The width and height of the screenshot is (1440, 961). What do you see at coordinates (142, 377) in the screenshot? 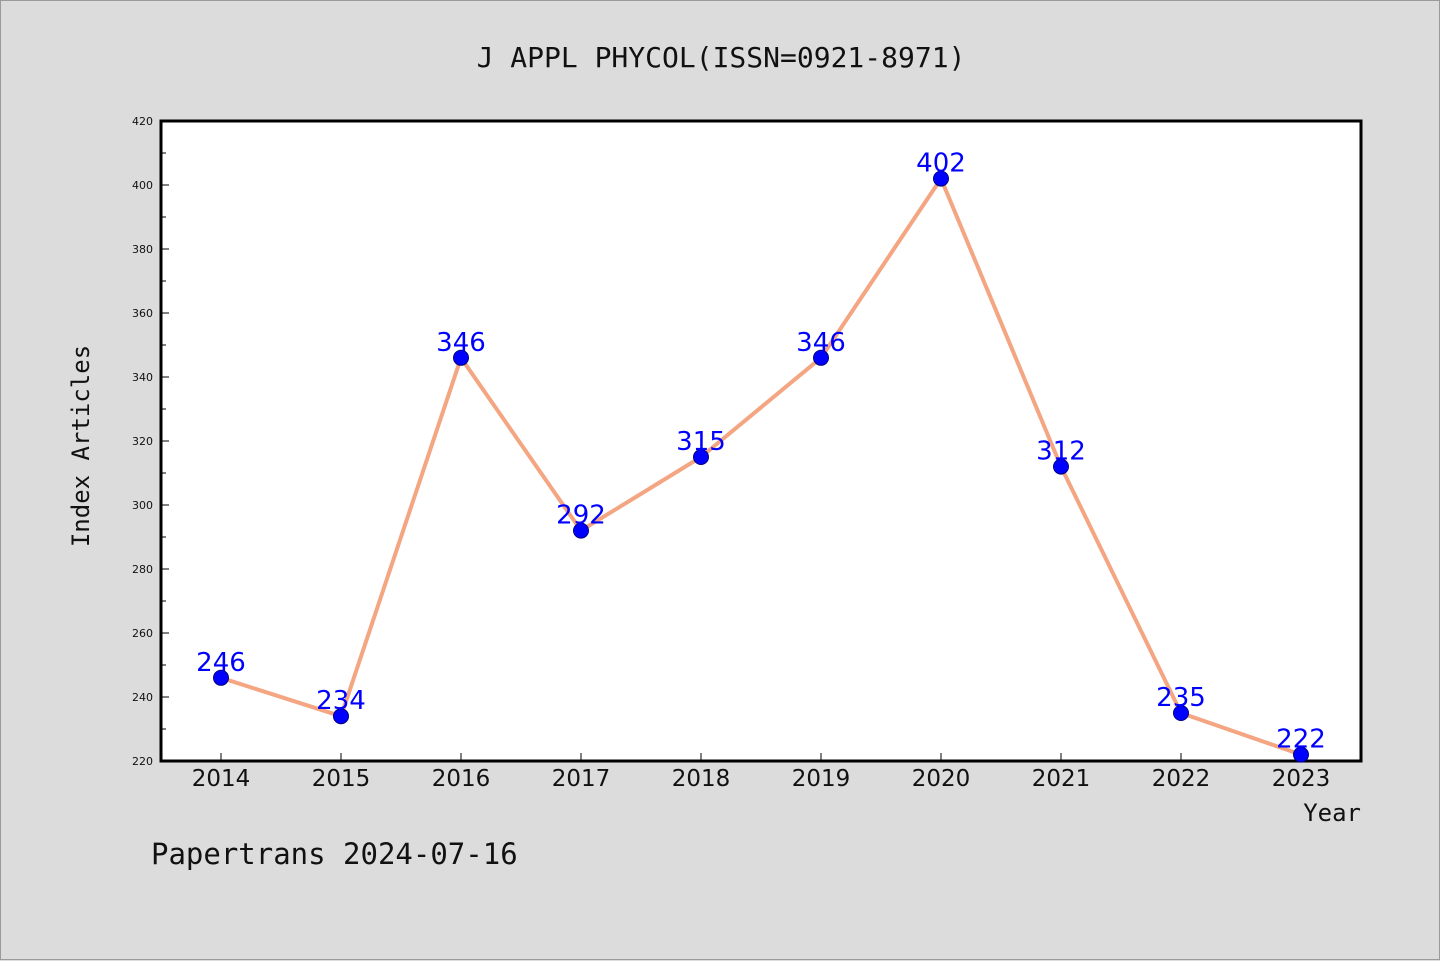
I see `y-tick-label: 340` at bounding box center [142, 377].